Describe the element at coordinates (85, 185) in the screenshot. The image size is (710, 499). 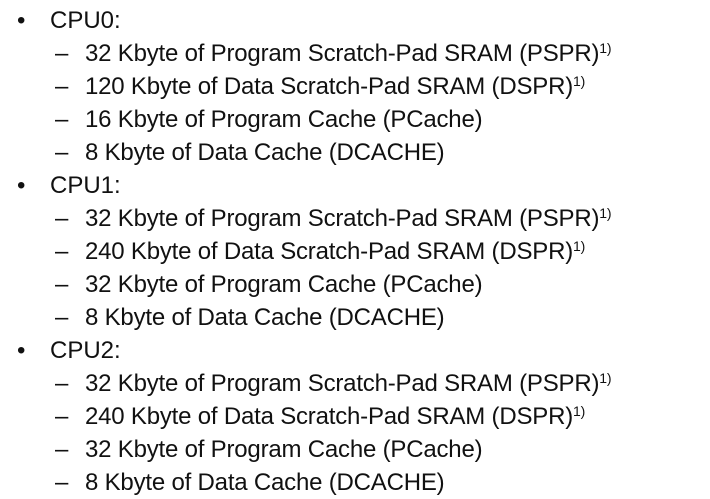
I see `cpu-title: CPU1:` at that location.